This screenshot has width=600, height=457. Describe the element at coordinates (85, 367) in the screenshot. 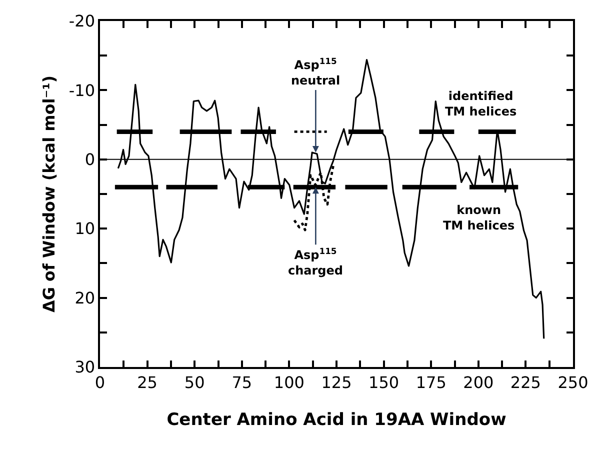

I see `y-tick-label: 30` at that location.